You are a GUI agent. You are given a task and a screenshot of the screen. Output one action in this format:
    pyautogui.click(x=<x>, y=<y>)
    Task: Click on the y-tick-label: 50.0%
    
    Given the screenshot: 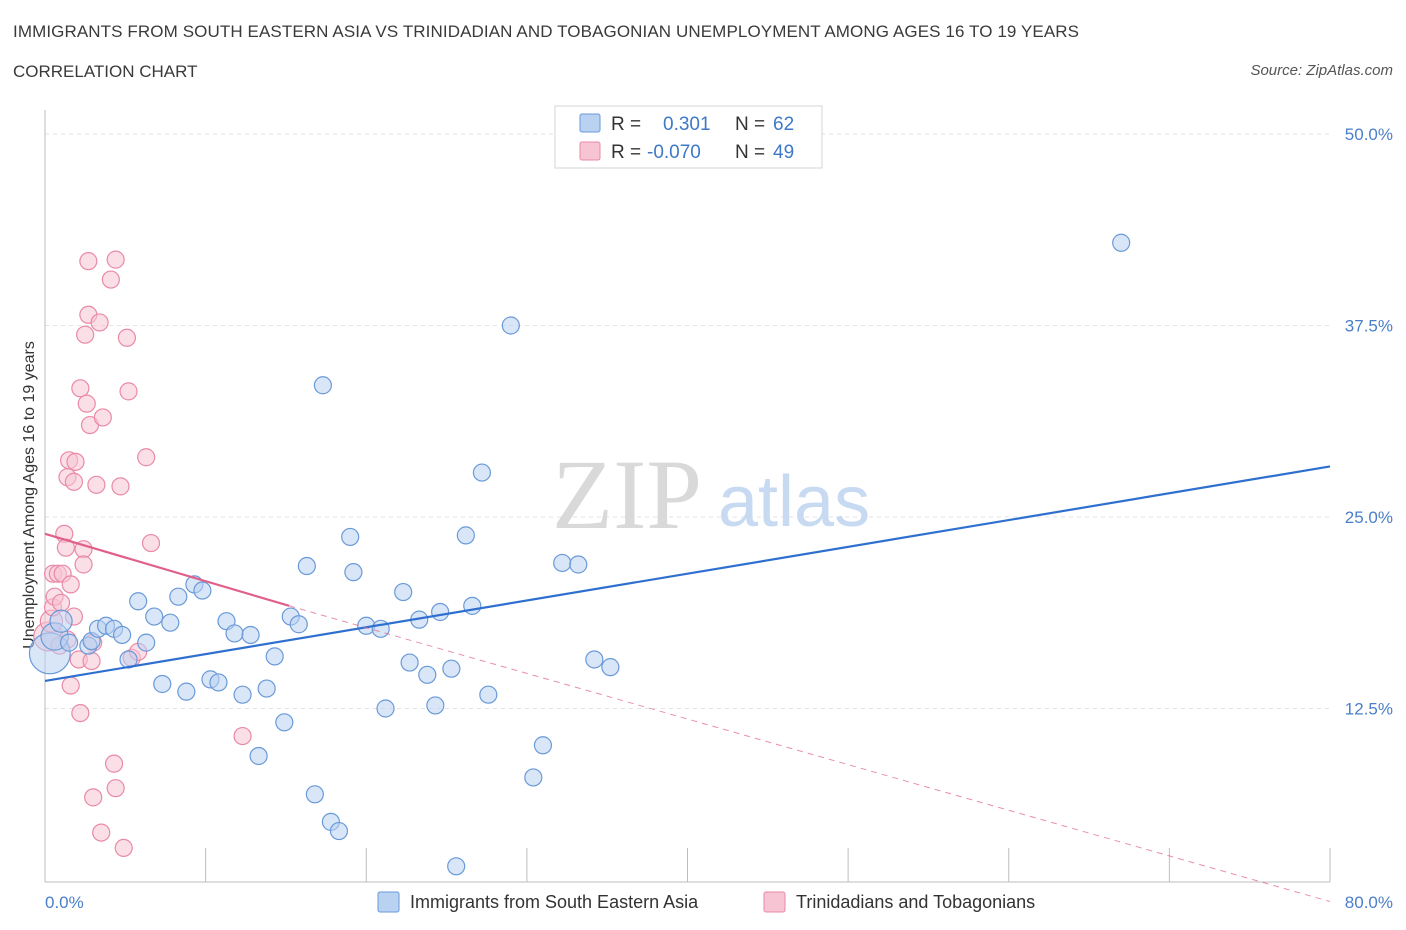 What is the action you would take?
    pyautogui.click(x=1369, y=134)
    